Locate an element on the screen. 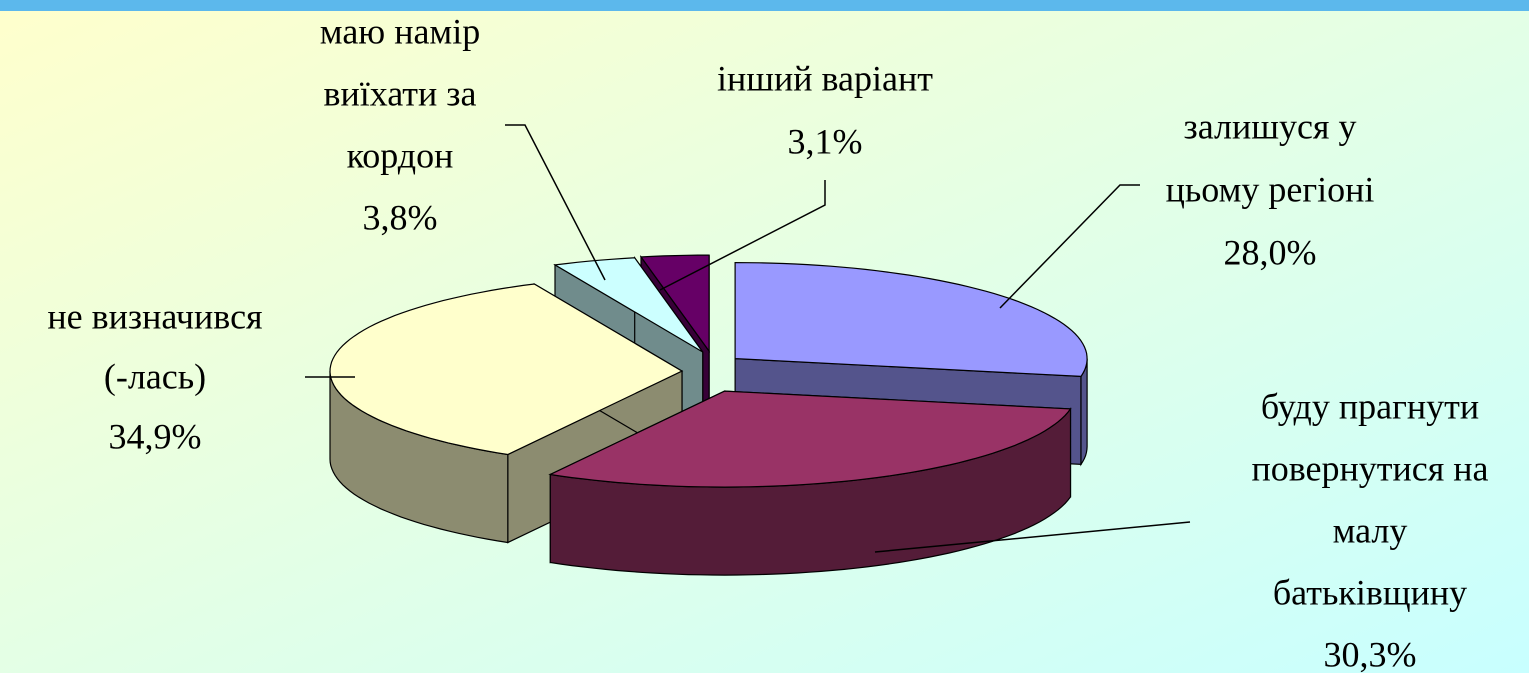 The width and height of the screenshot is (1529, 673). category-label: цьому регіоні is located at coordinates (1270, 189).